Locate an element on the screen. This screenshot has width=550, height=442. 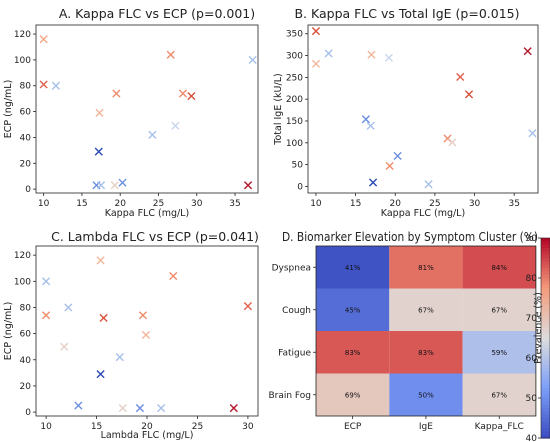
x-tick-label: 20 is located at coordinates (147, 427).